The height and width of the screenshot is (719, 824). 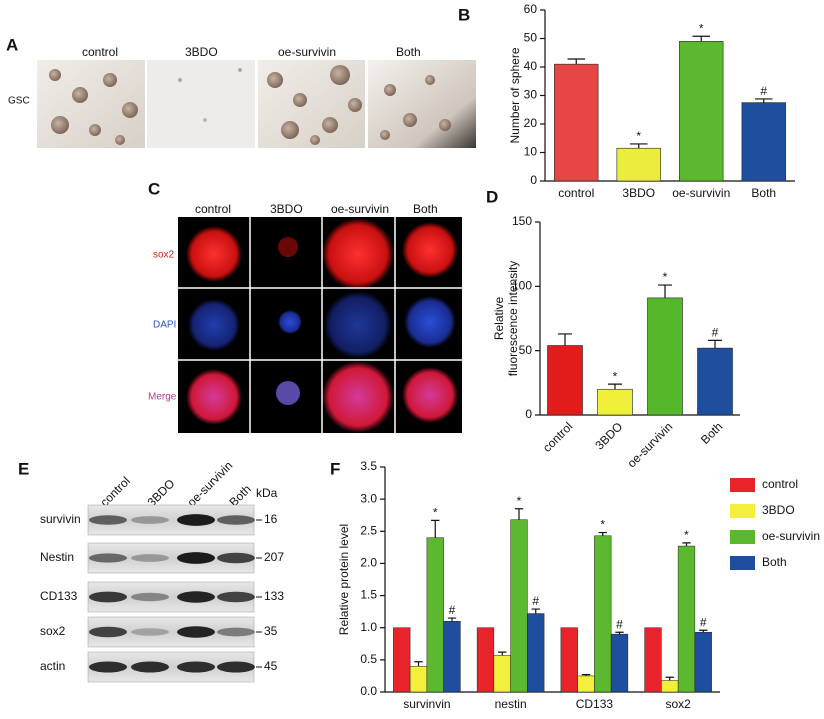 What do you see at coordinates (499, 319) in the screenshot?
I see `y-axis-title: Relative` at bounding box center [499, 319].